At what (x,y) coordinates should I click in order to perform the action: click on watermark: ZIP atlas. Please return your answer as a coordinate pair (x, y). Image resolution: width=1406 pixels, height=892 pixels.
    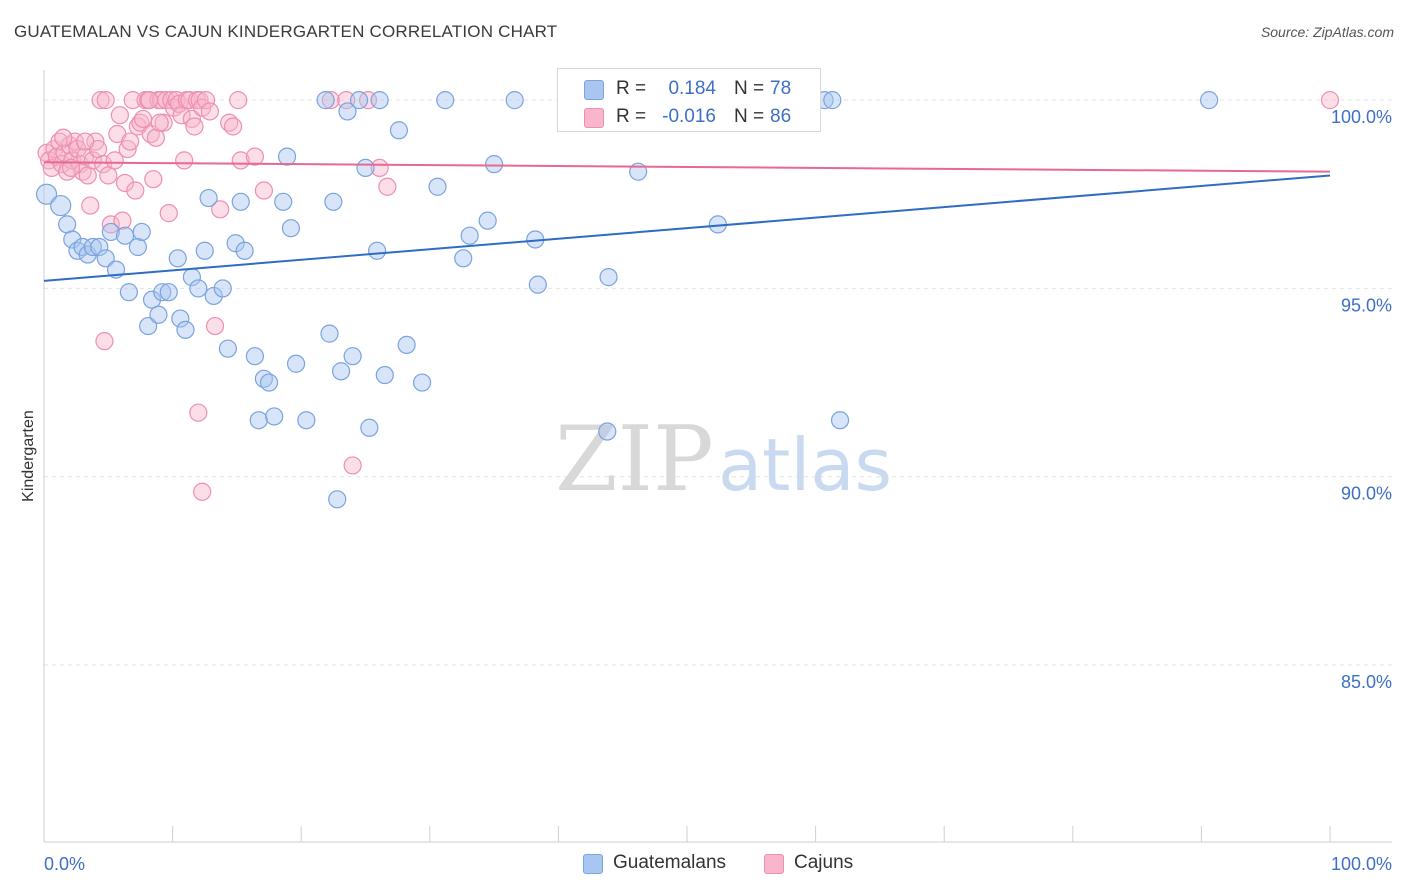
    Looking at the image, I should click on (723, 459).